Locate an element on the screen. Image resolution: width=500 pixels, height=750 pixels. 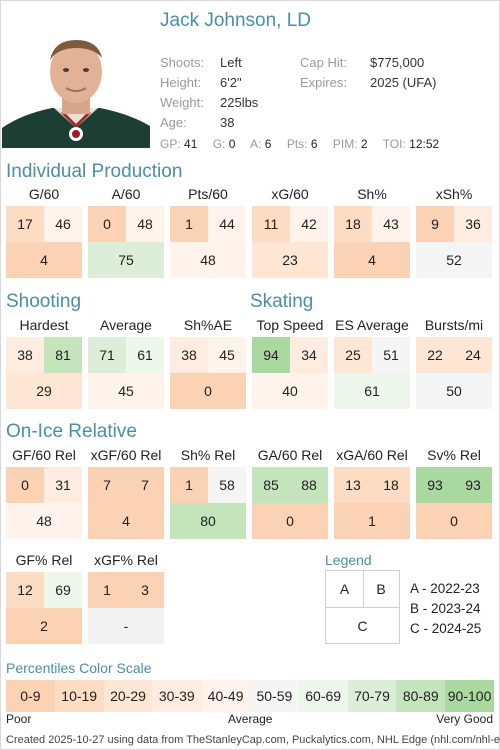
value-c: 1 is located at coordinates (372, 521).